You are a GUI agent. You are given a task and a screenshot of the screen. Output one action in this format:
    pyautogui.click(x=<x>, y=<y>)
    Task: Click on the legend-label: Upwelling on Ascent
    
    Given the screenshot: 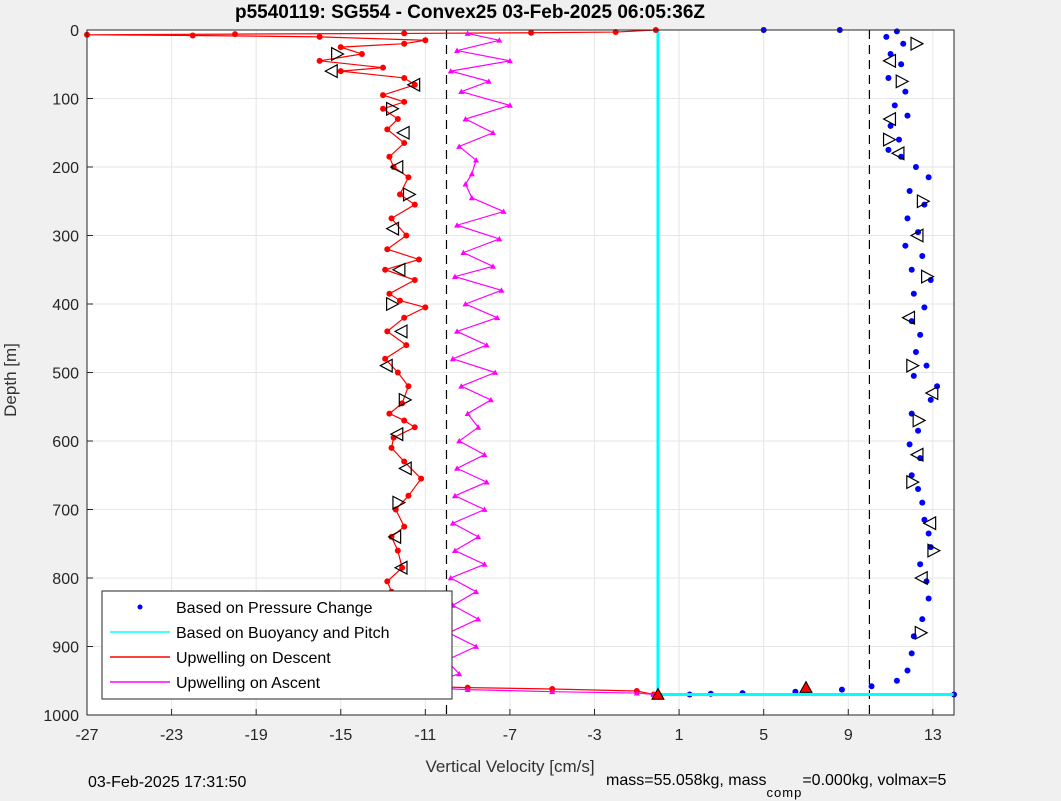 What is the action you would take?
    pyautogui.click(x=248, y=683)
    